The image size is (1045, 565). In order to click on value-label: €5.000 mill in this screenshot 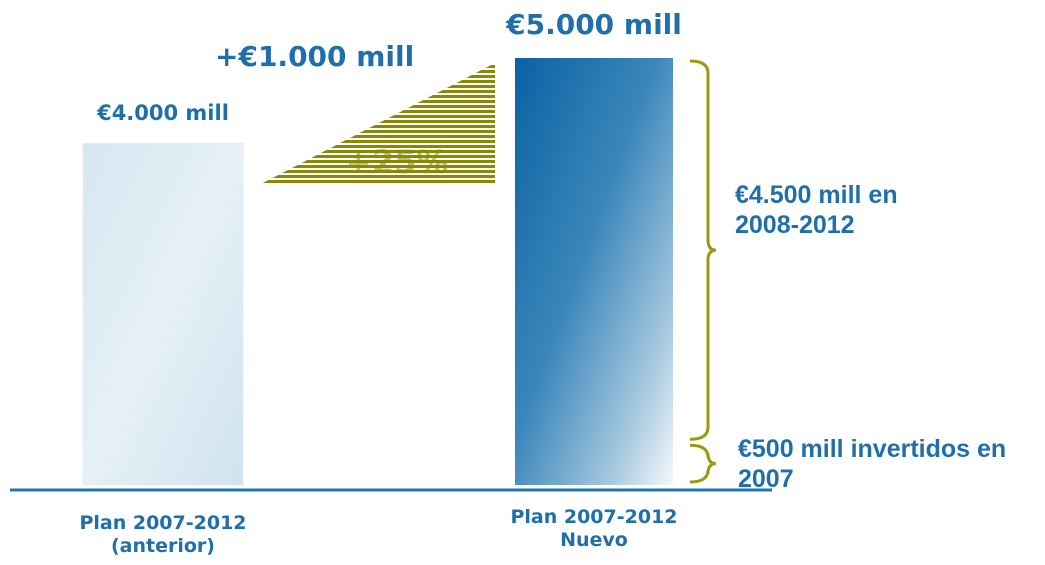, I will do `click(594, 24)`.